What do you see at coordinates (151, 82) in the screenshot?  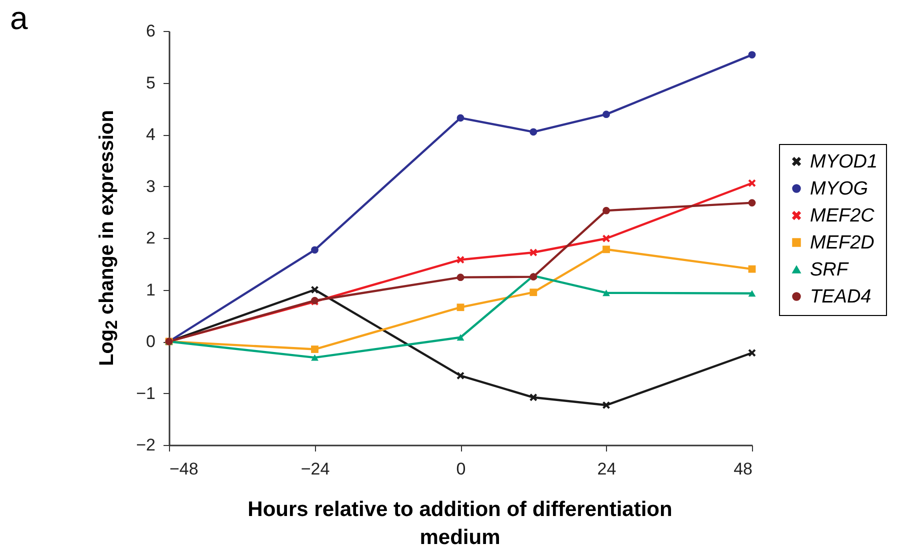 I see `y-tick-label: 5` at bounding box center [151, 82].